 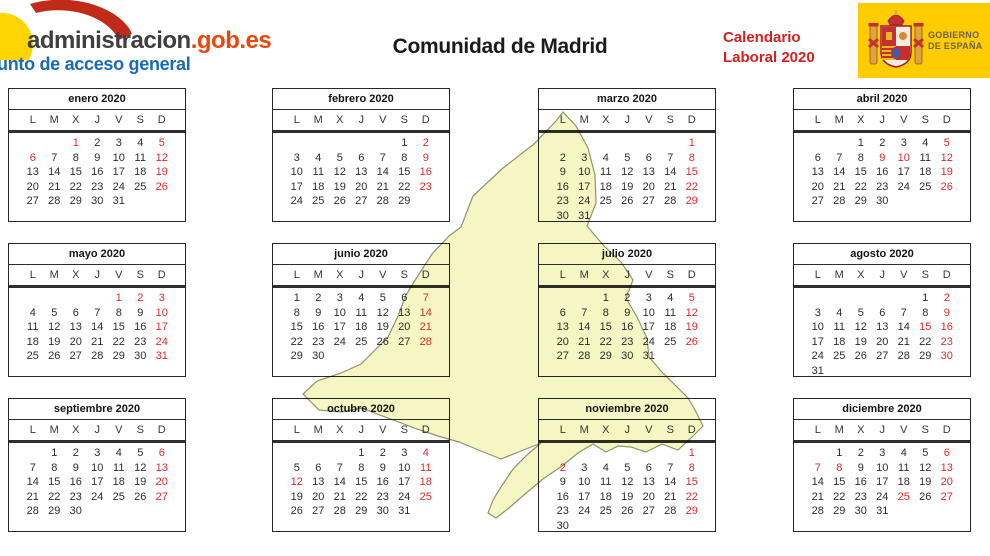 What do you see at coordinates (140, 341) in the screenshot?
I see `day-cell: 23` at bounding box center [140, 341].